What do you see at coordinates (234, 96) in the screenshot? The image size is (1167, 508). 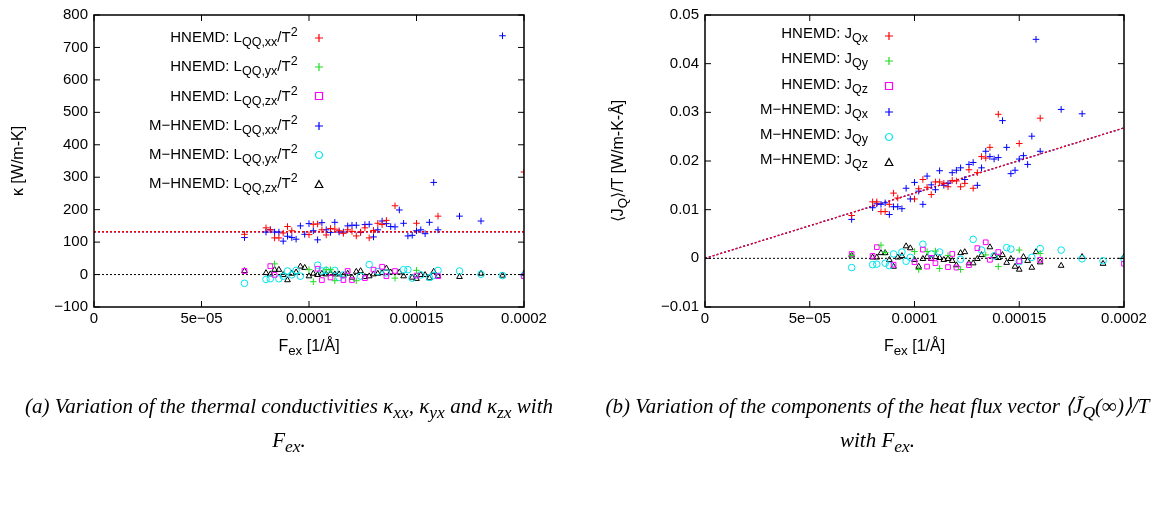 I see `legend-label: HNEMD: L$_{QQ,zx}$/T$^{2}$` at bounding box center [234, 96].